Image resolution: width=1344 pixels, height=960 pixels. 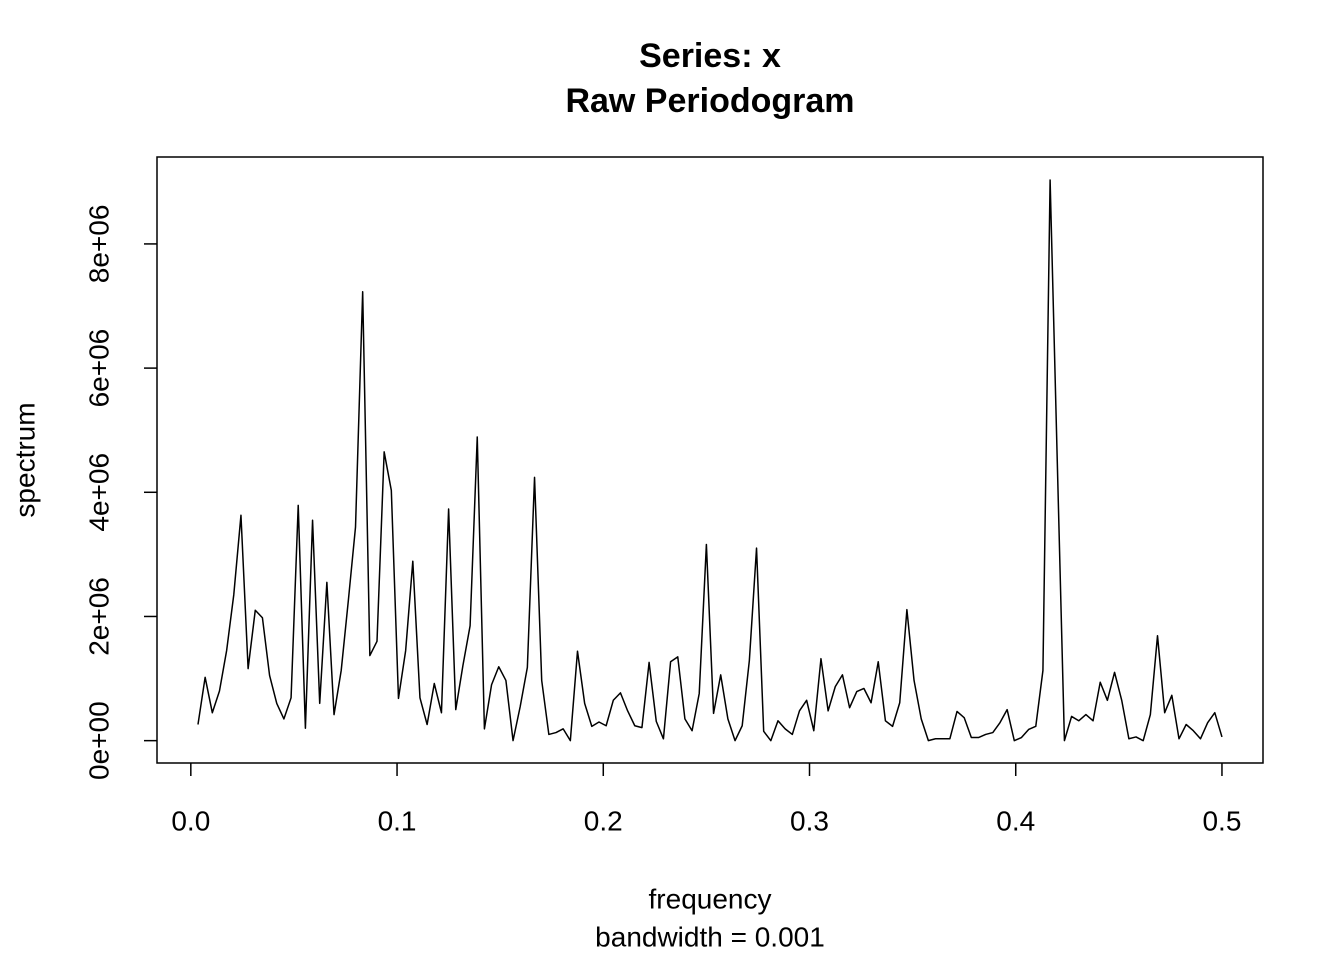 I want to click on x-tick-label: 0.1, so click(x=397, y=820).